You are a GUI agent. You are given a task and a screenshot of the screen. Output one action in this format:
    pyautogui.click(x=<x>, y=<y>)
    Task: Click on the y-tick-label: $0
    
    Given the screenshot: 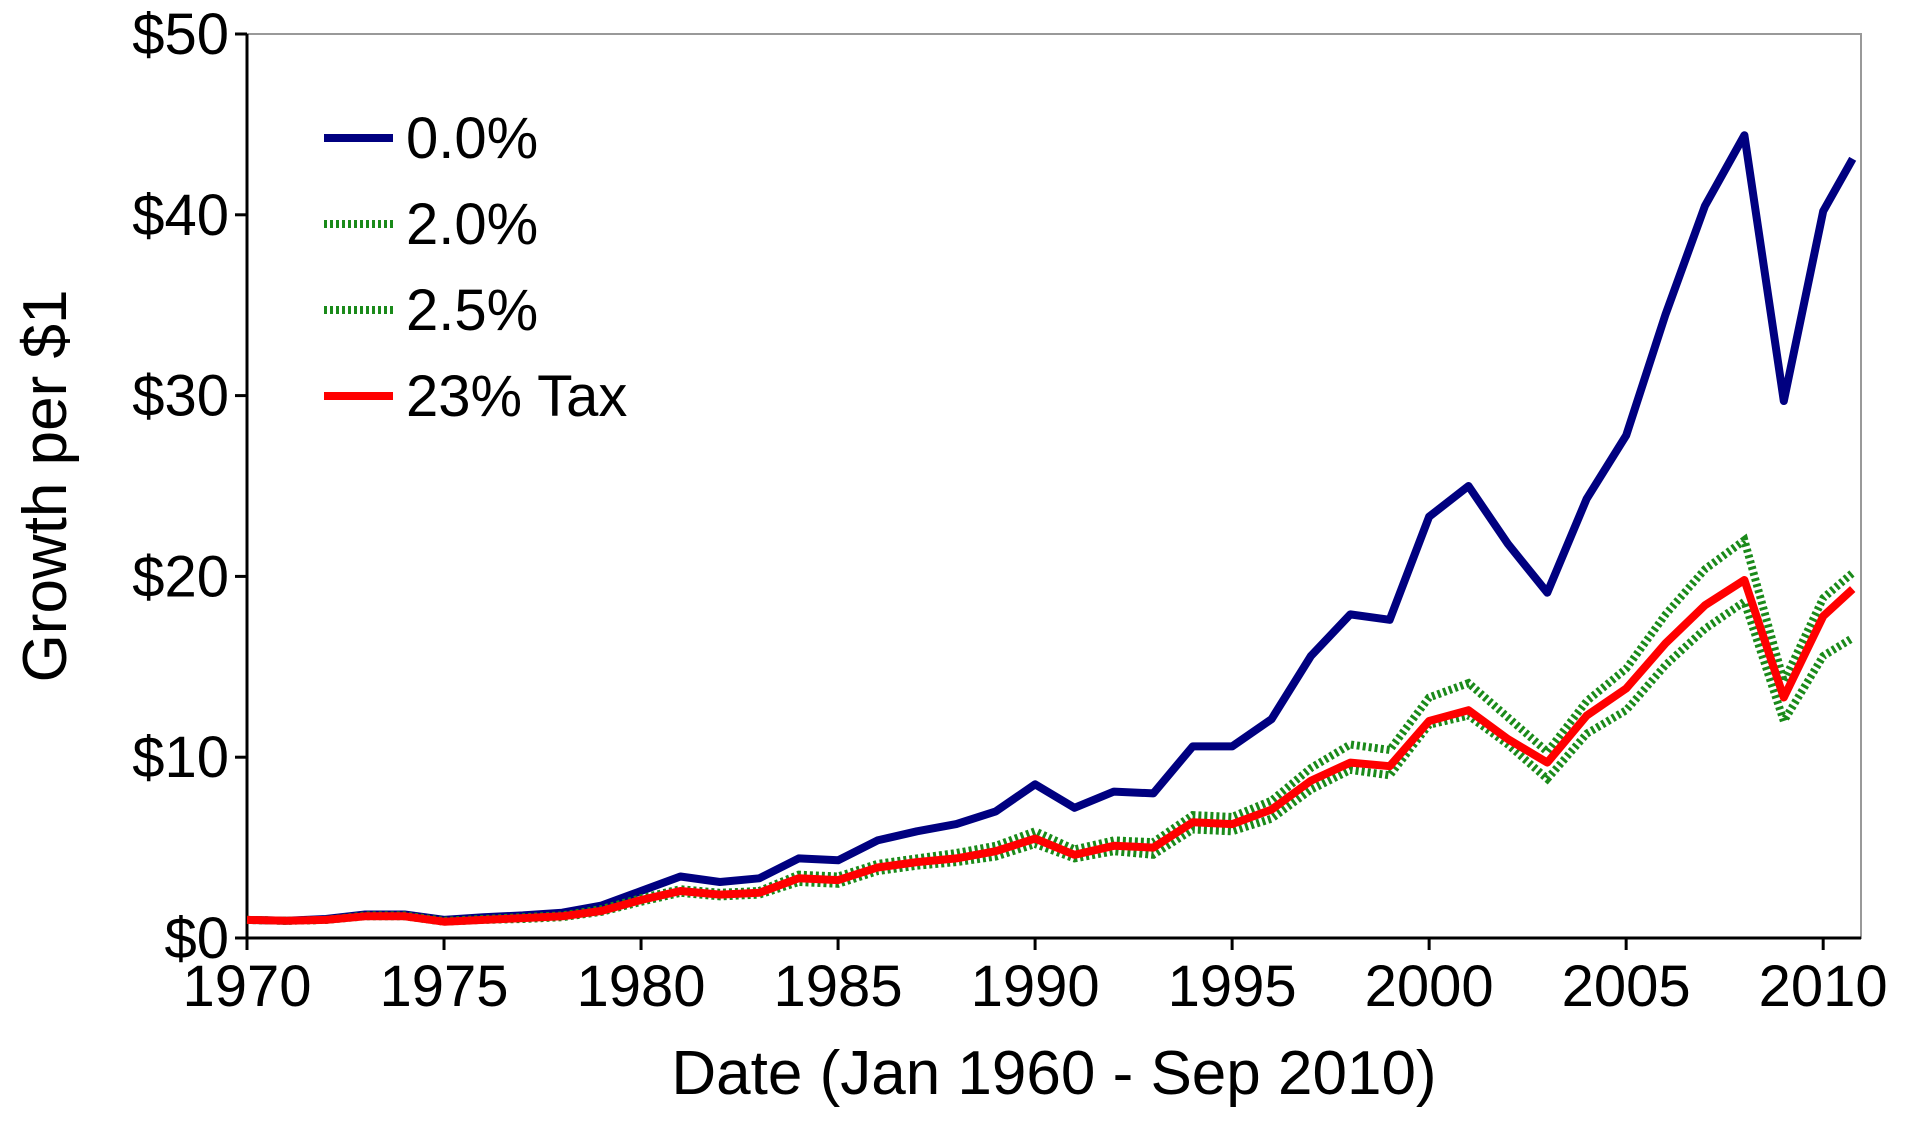 What is the action you would take?
    pyautogui.click(x=196, y=938)
    